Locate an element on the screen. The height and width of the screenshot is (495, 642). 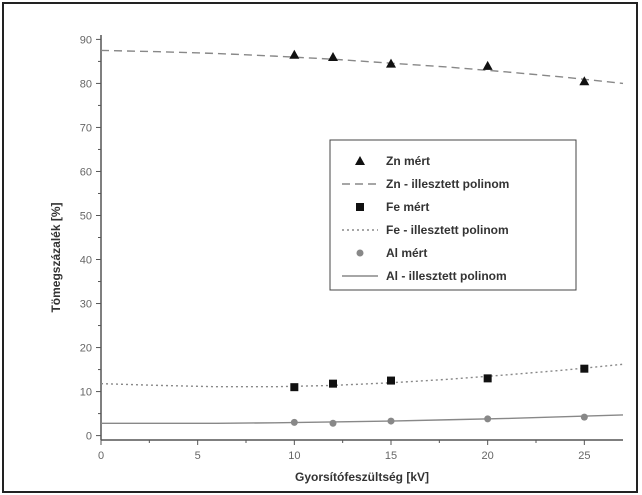
y-axis-label: Tömegszázalék [%] is located at coordinates (56, 257).